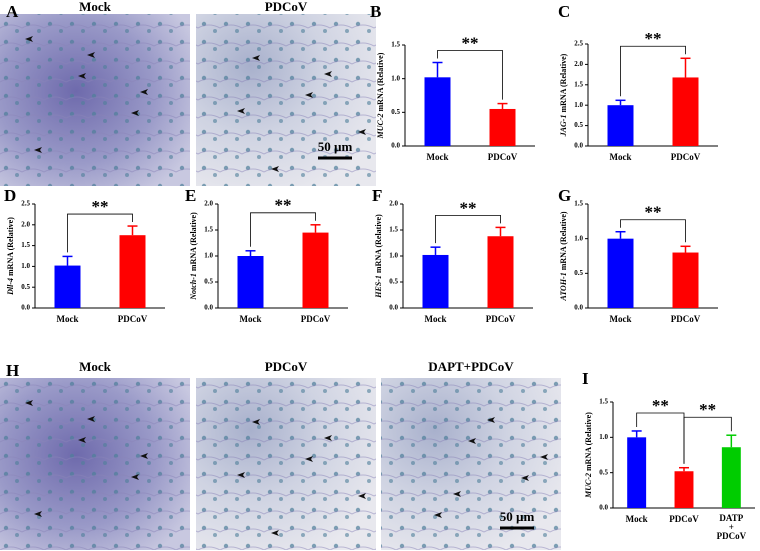 The width and height of the screenshot is (760, 551). What do you see at coordinates (563, 256) in the screenshot?
I see `y-axis-label: ATOH-1 mRNA (Relative)` at bounding box center [563, 256].